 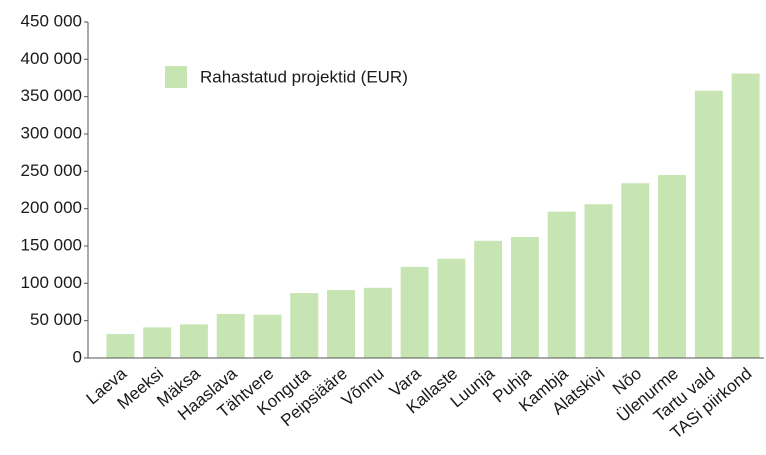 I want to click on y-tick-label: 150 000, so click(x=51, y=244).